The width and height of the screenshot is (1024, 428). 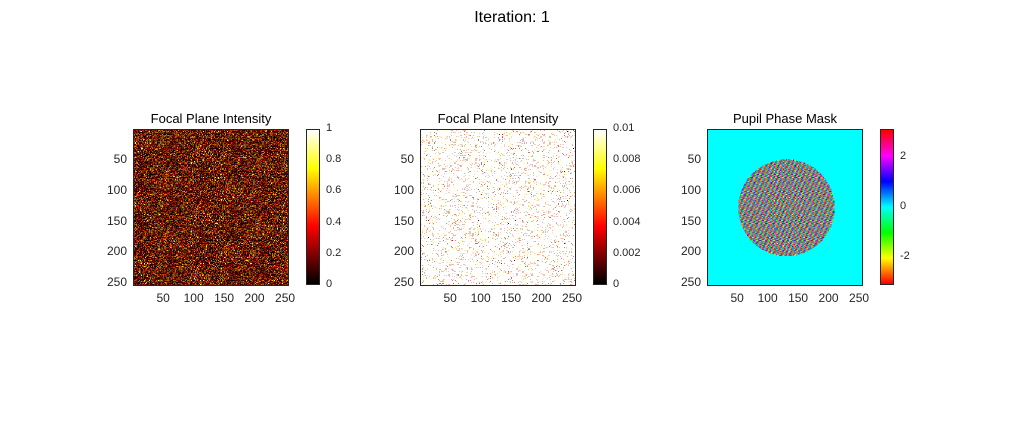 I want to click on colorbar-tick-label: 0.006, so click(x=627, y=190).